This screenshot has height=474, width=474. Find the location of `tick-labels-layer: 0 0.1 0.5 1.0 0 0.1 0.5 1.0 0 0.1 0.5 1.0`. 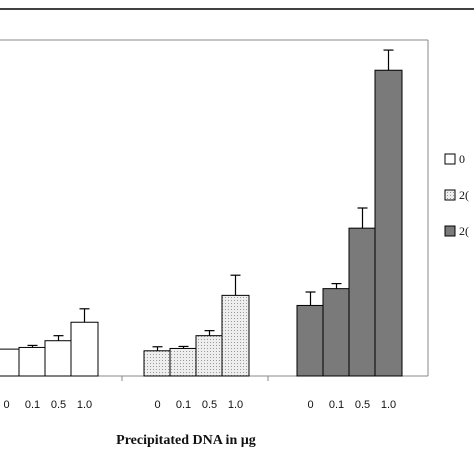

tick-labels-layer: 0 0.1 0.5 1.0 0 0.1 0.5 1.0 0 0.1 0.5 1.0 is located at coordinates (199, 405).